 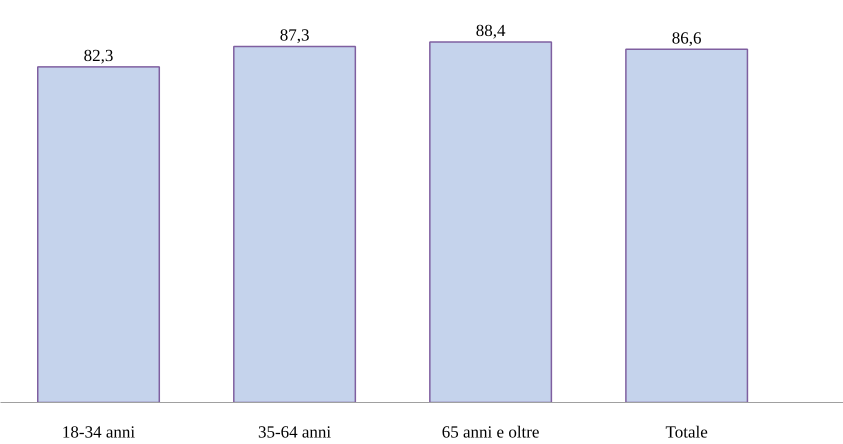 I want to click on x-tick-label: 65 anni e oltre, so click(x=491, y=432).